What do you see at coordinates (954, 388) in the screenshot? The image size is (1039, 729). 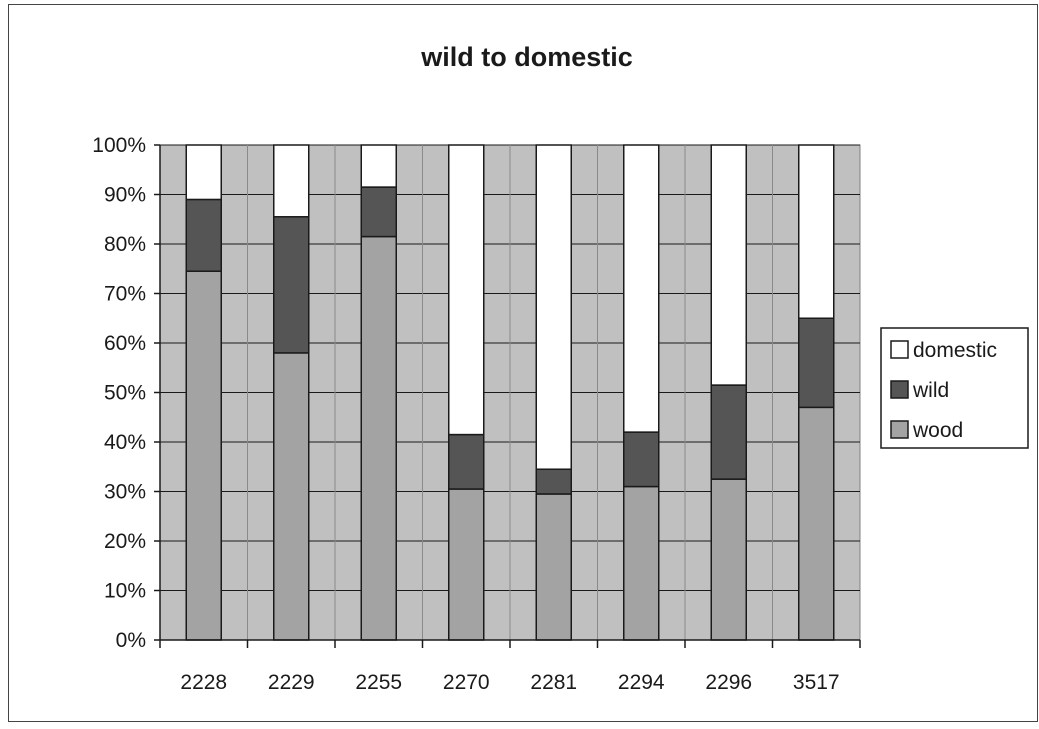 I see `legend: domestic wild wood` at bounding box center [954, 388].